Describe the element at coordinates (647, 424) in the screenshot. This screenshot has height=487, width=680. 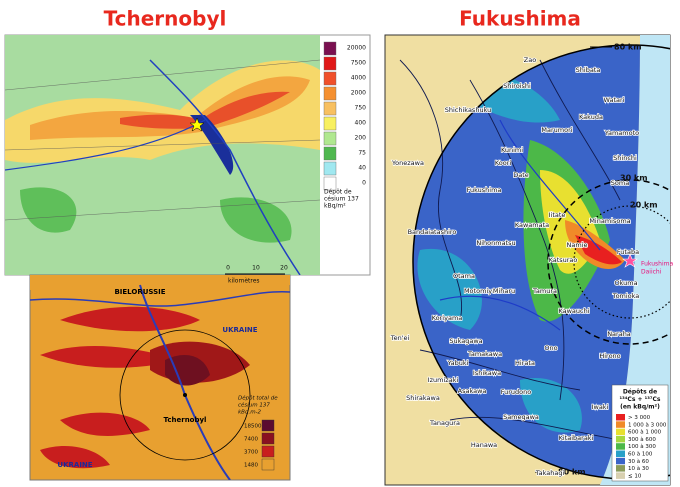
I see `legend-label: 1 000 à 3 000` at that location.